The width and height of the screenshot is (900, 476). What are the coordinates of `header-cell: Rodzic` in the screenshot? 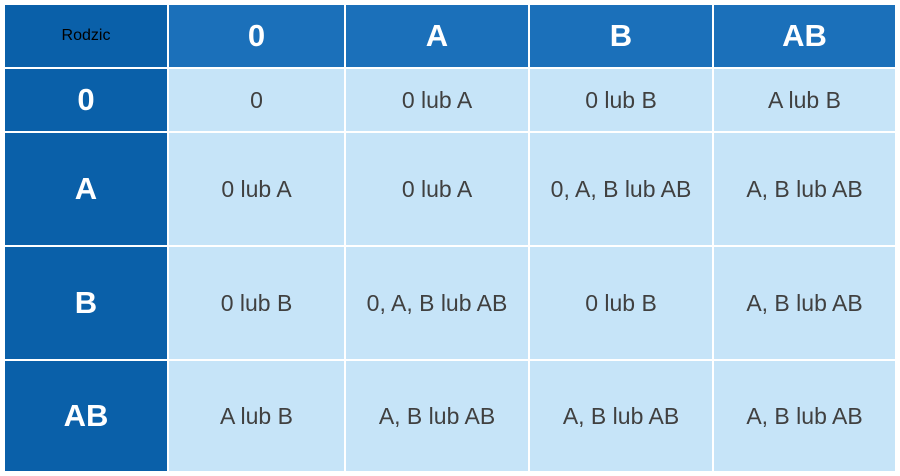 It's located at (86, 36).